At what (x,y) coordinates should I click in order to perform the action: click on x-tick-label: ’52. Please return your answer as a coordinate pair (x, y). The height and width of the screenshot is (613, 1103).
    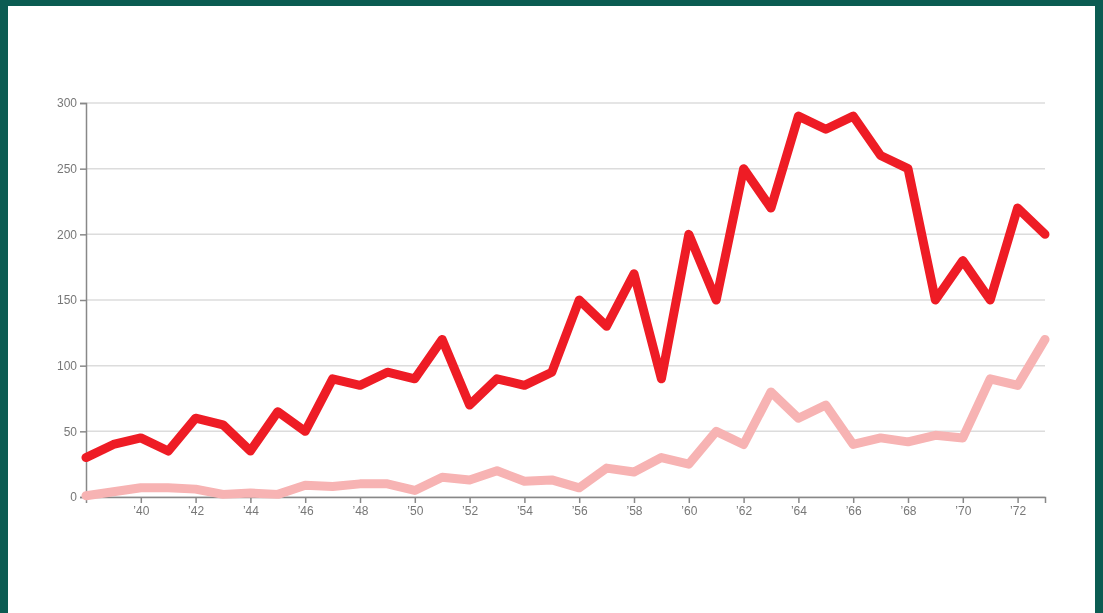
    Looking at the image, I should click on (470, 510).